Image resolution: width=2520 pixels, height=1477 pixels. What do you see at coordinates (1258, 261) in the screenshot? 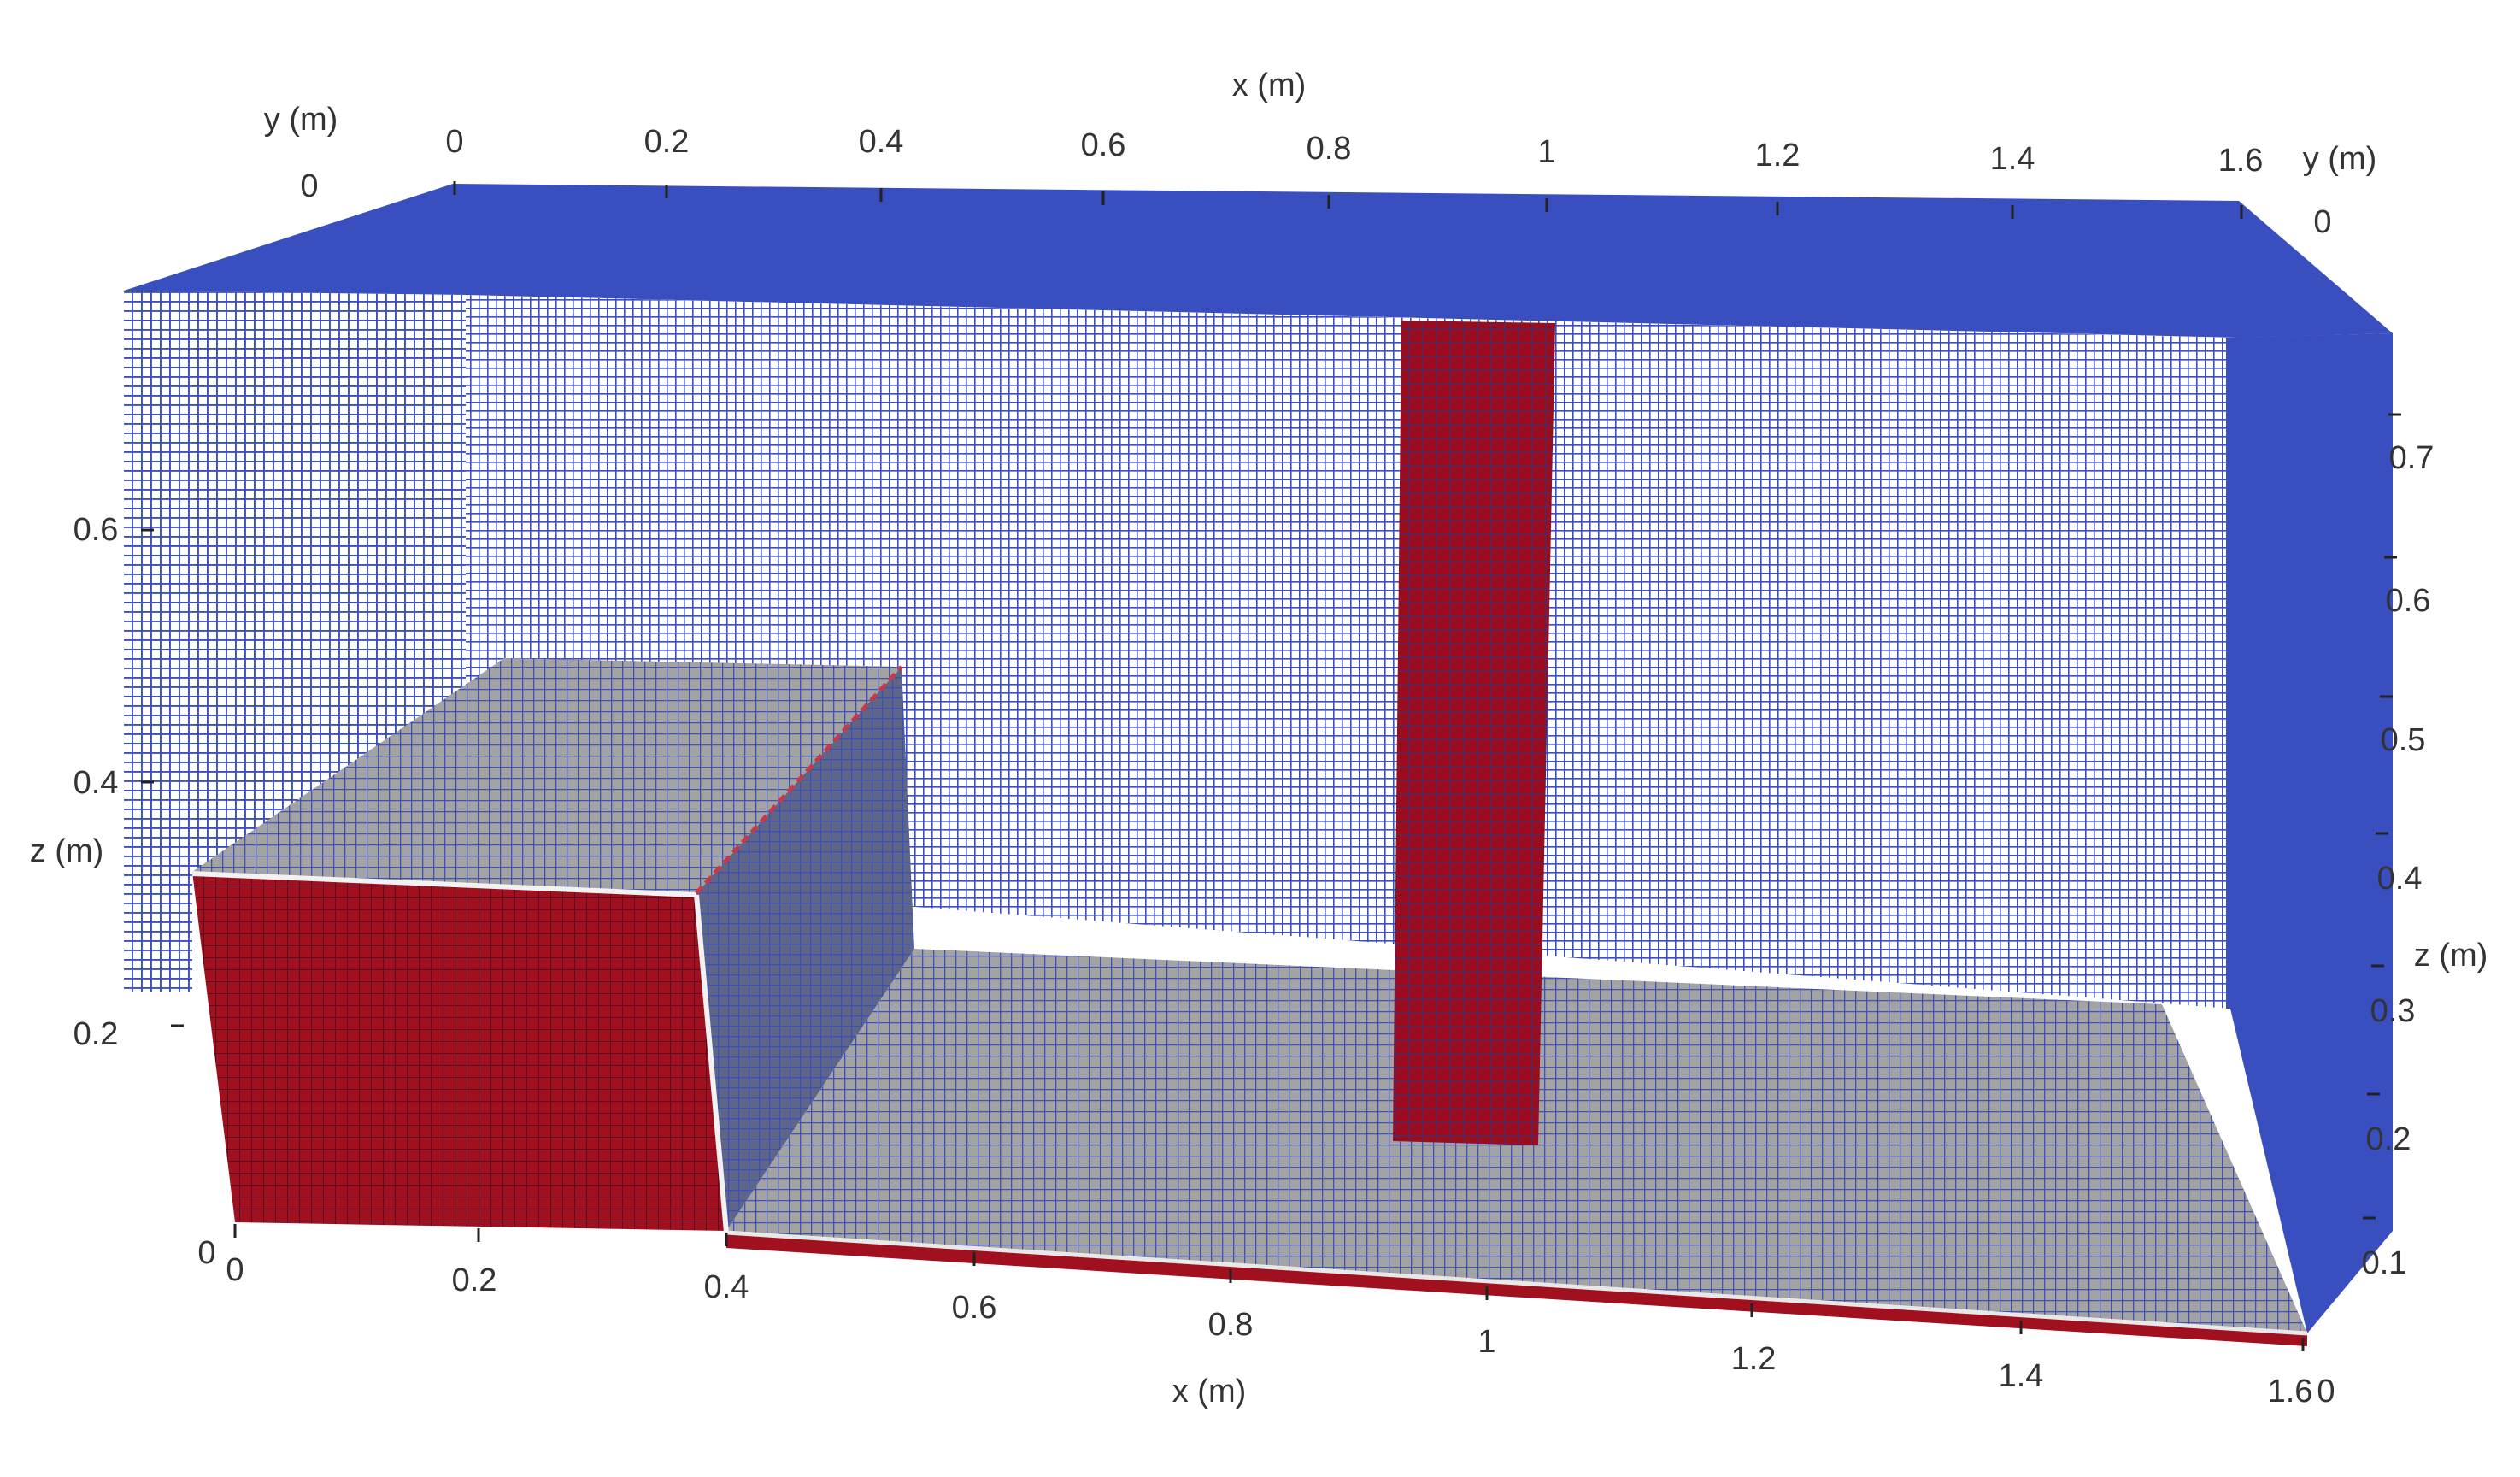
I see `top-face` at bounding box center [1258, 261].